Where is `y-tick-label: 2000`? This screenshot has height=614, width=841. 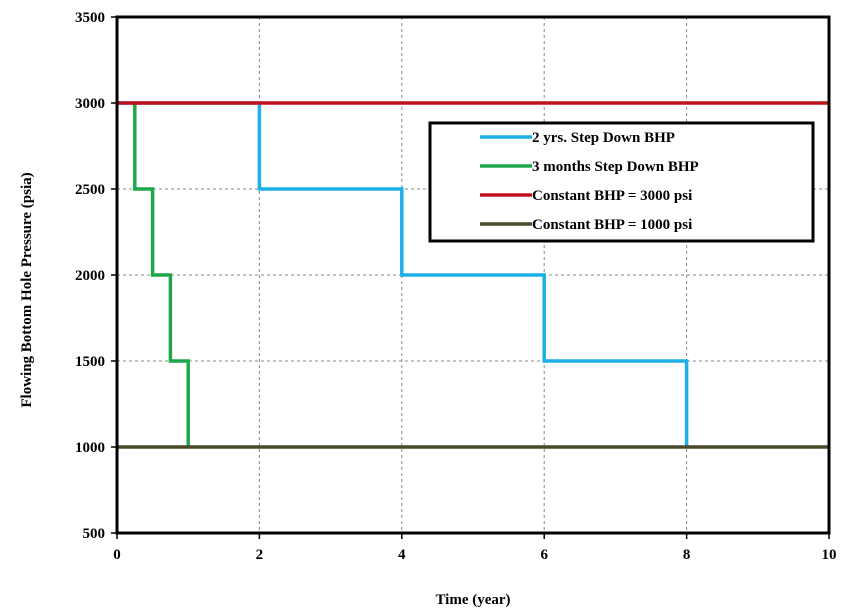
y-tick-label: 2000 is located at coordinates (90, 276).